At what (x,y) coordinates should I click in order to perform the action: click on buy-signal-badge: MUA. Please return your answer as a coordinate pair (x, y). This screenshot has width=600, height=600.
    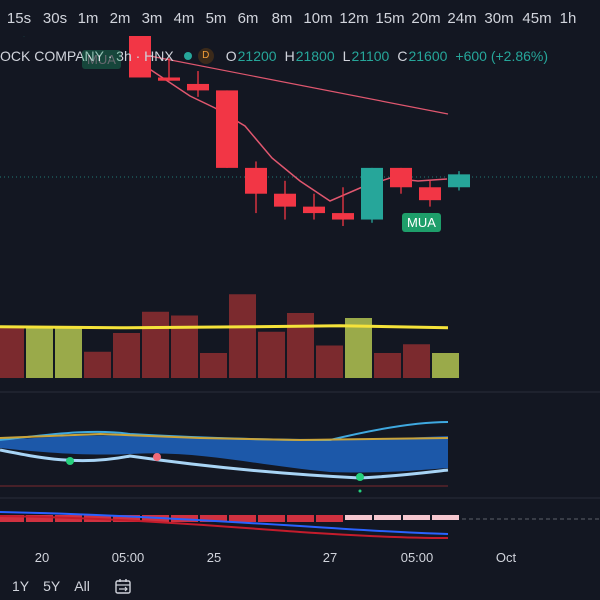
    Looking at the image, I should click on (421, 222).